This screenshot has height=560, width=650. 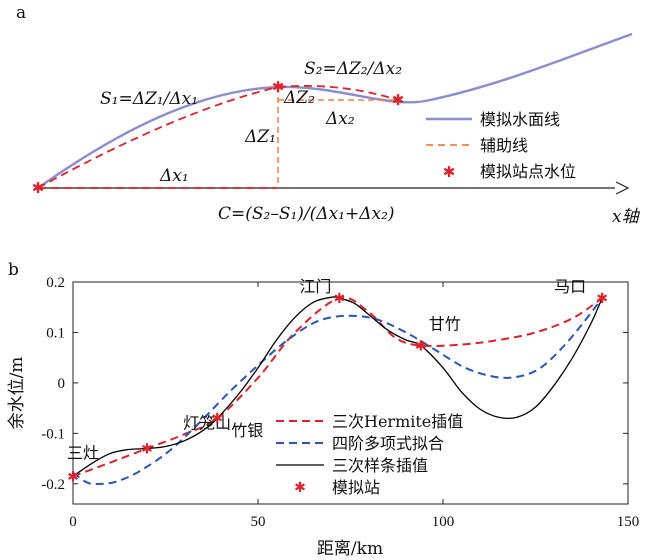 I want to click on station-label: 甘竹, so click(x=445, y=324).